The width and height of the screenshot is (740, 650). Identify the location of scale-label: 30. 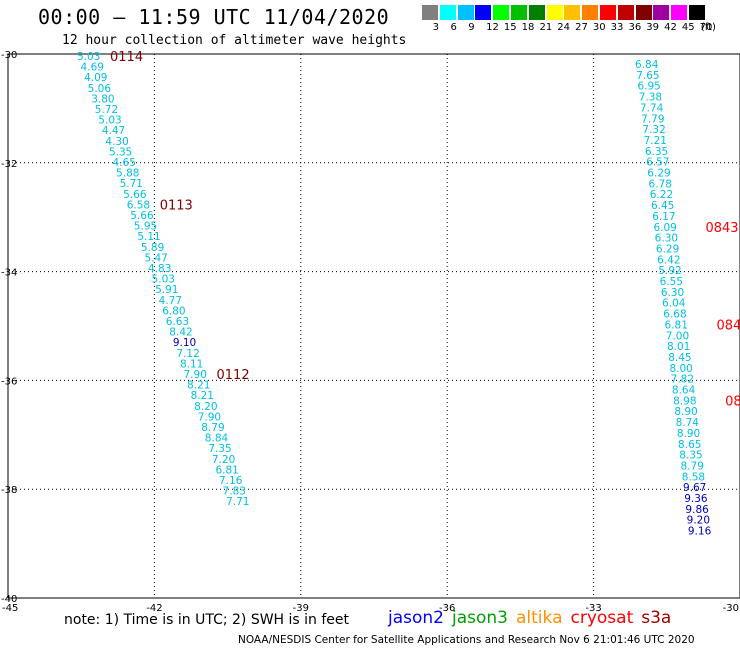
(599, 27).